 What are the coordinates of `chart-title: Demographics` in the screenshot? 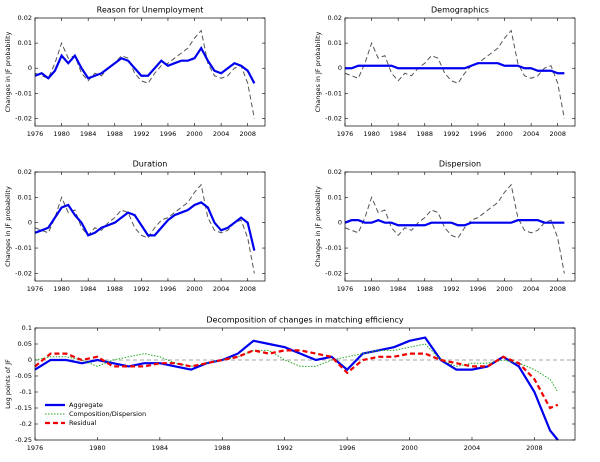 It's located at (460, 10).